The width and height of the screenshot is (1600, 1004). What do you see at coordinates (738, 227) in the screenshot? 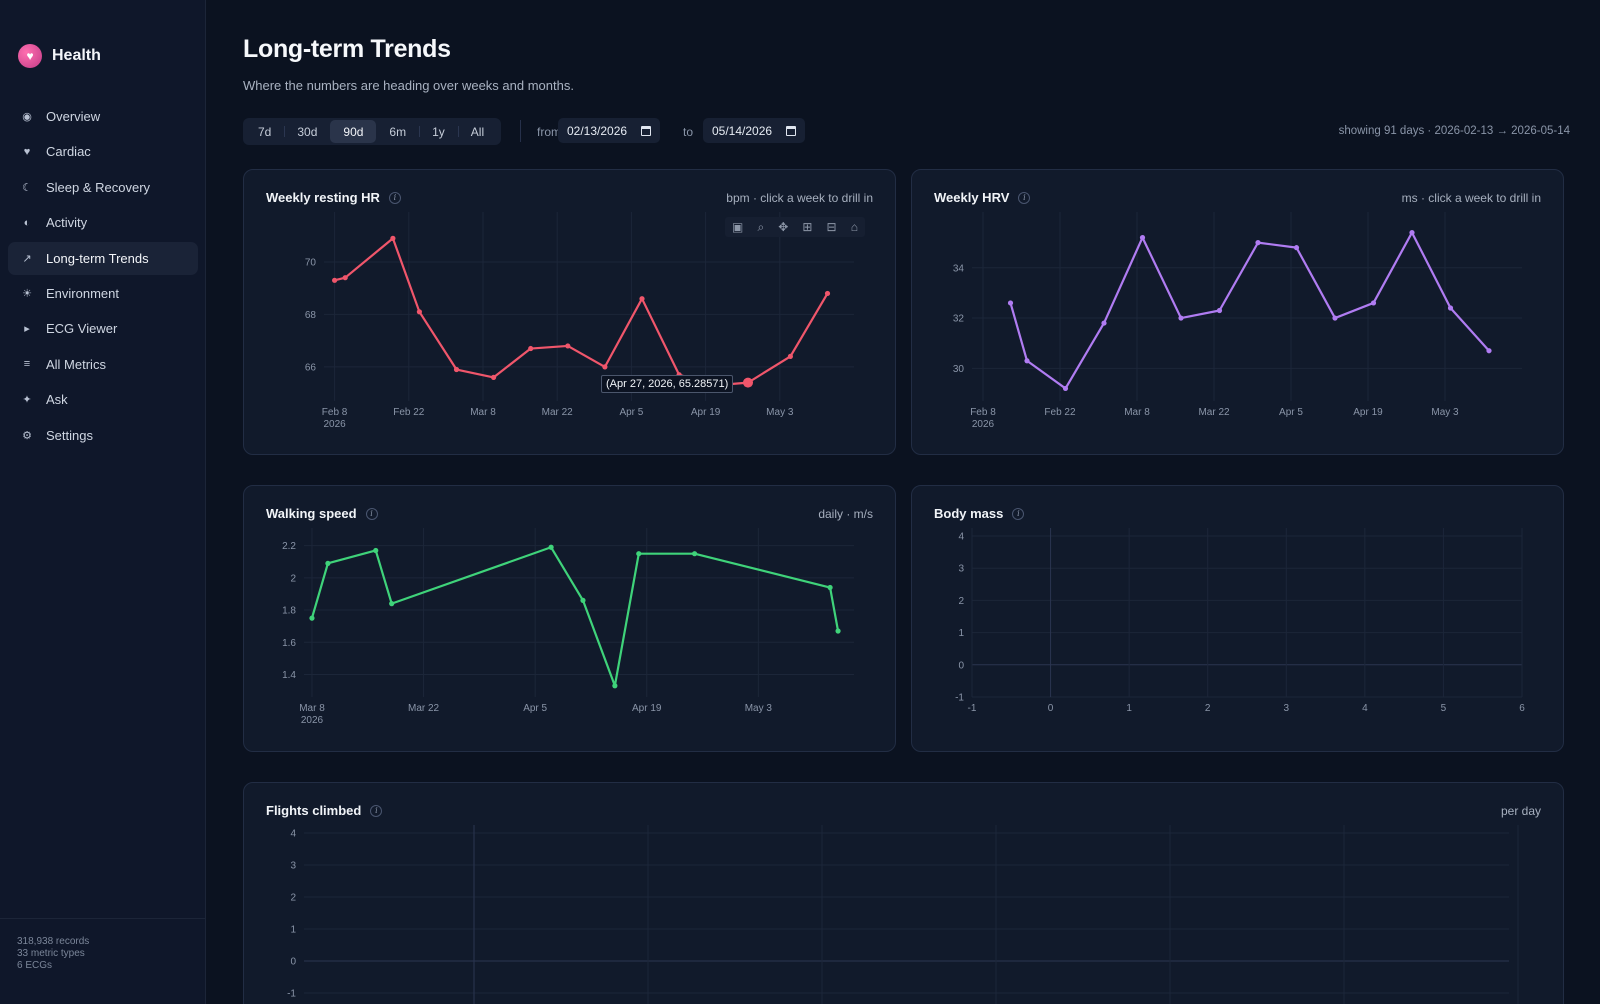
I see `camera-icon: ▣` at bounding box center [738, 227].